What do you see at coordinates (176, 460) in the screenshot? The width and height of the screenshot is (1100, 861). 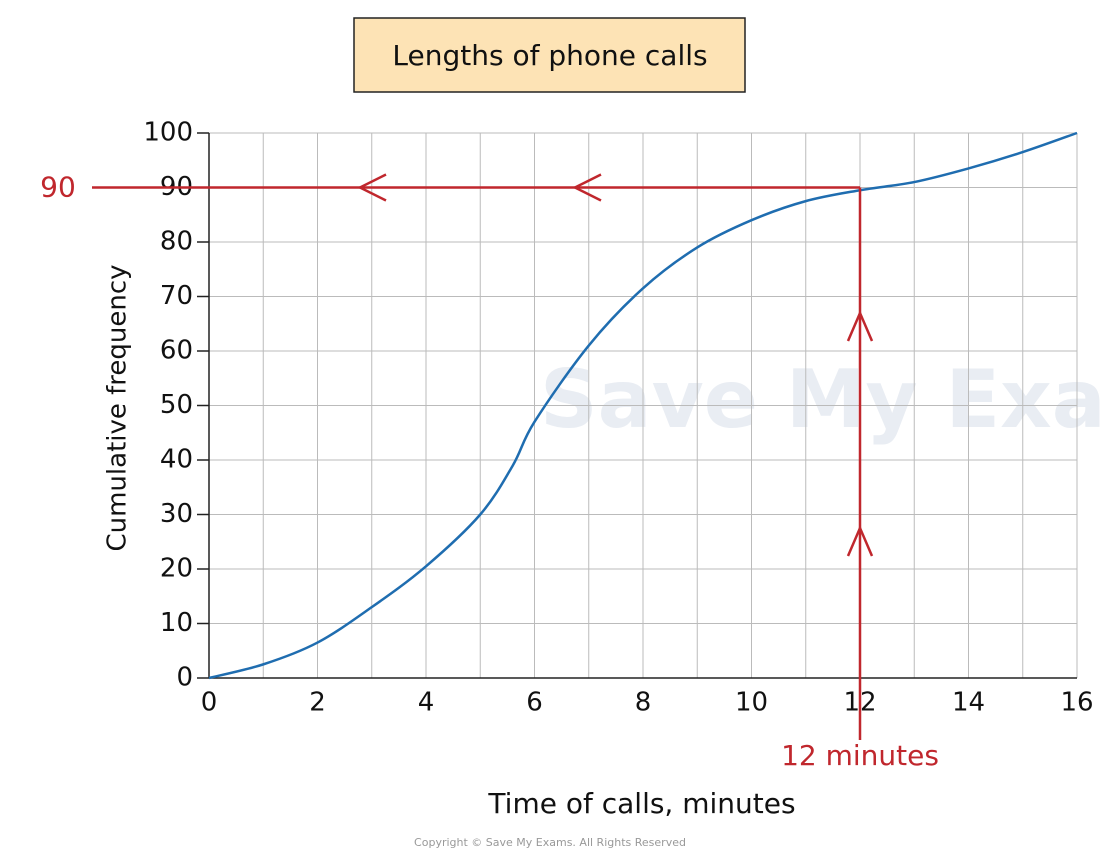 I see `y-tick-label: 40` at bounding box center [176, 460].